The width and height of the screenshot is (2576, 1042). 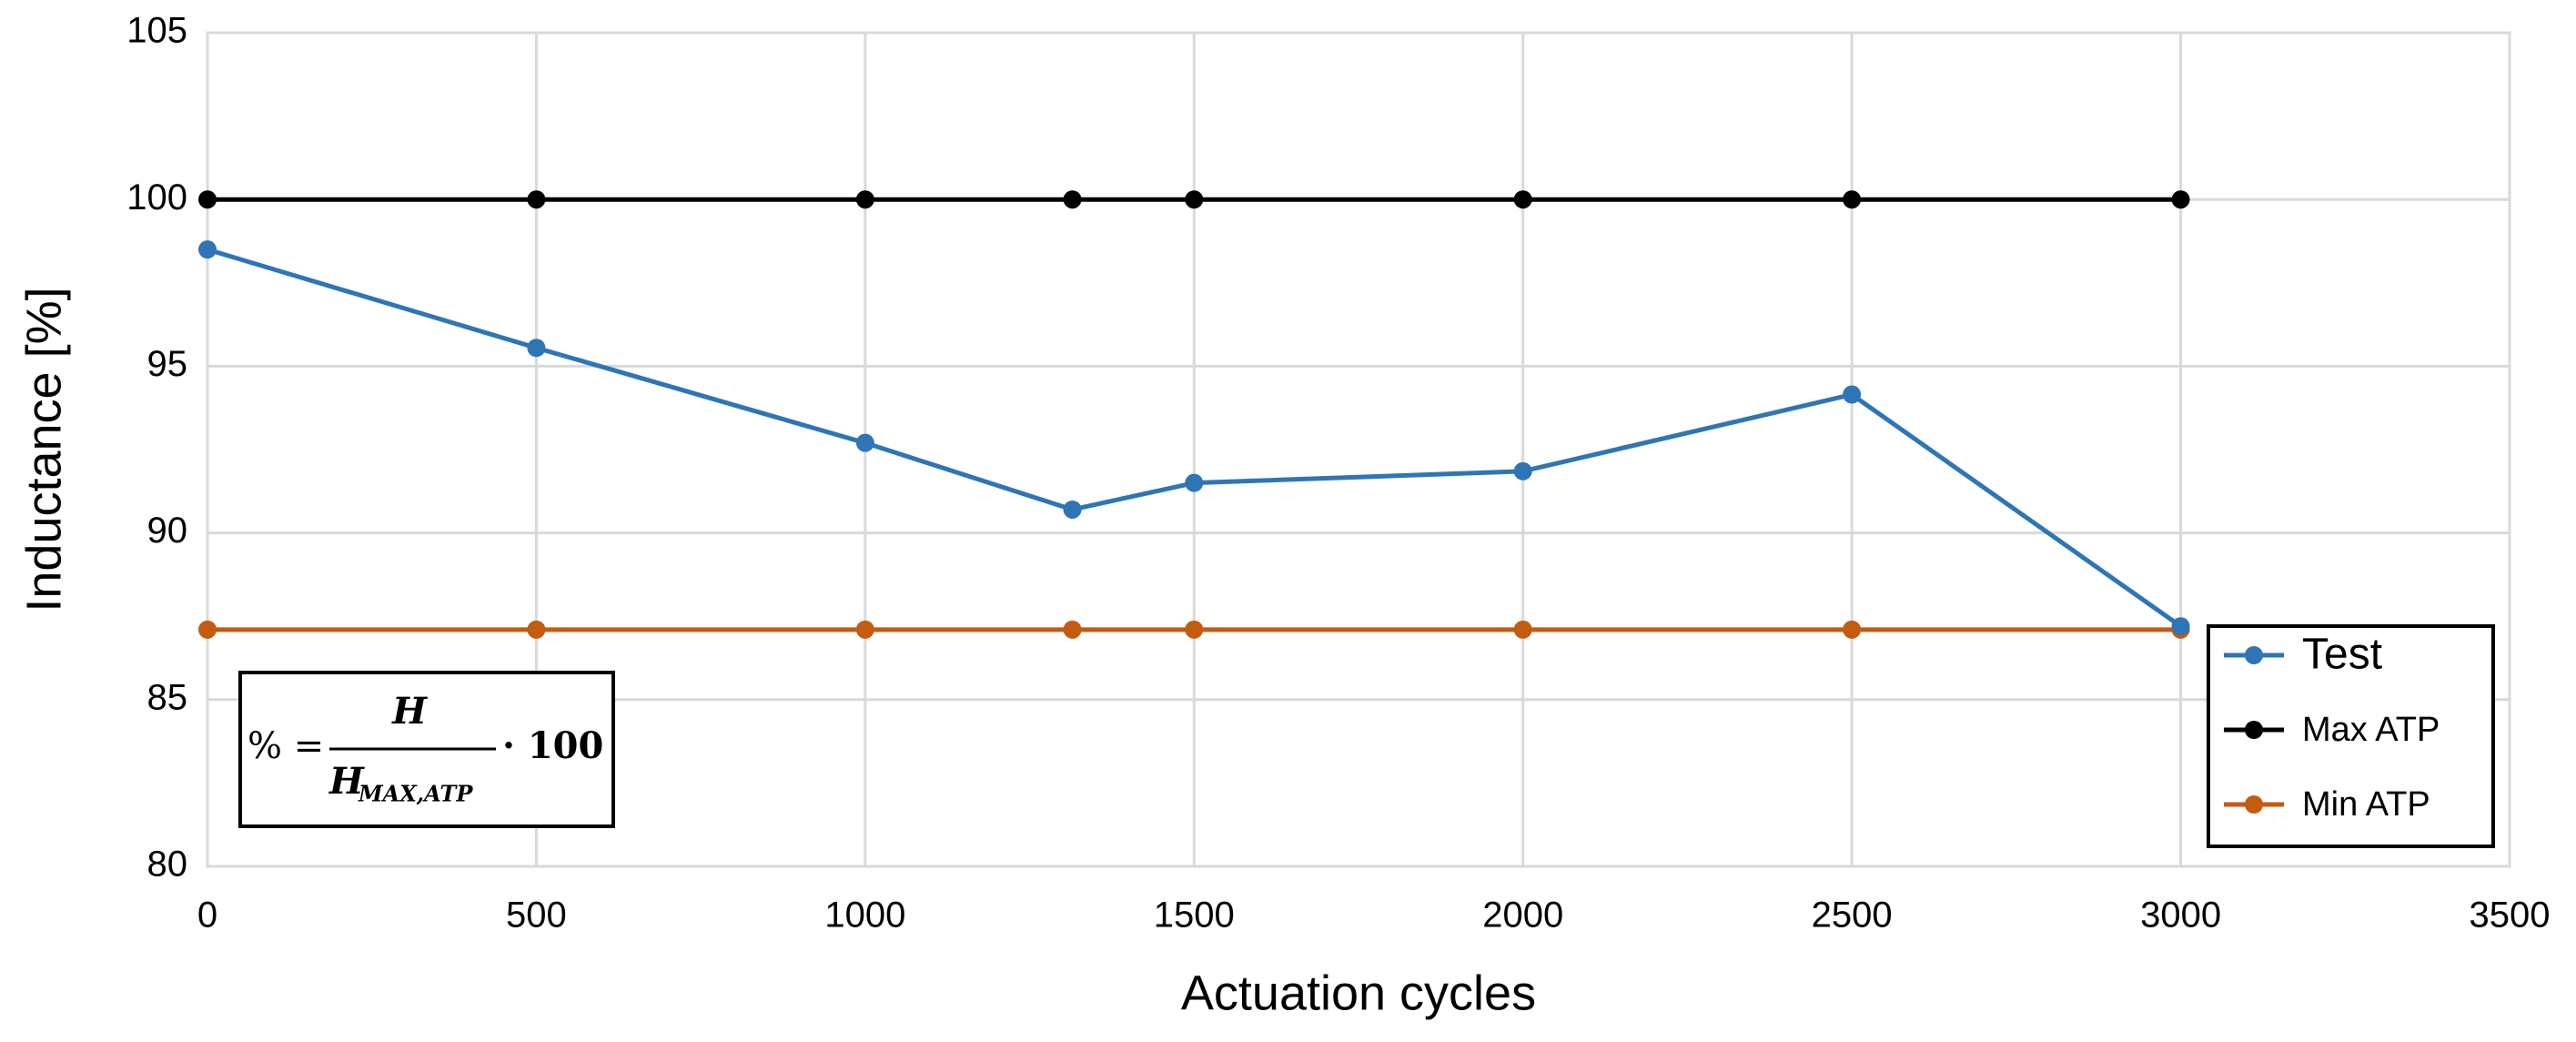 What do you see at coordinates (167, 697) in the screenshot?
I see `y-tick-label: 85` at bounding box center [167, 697].